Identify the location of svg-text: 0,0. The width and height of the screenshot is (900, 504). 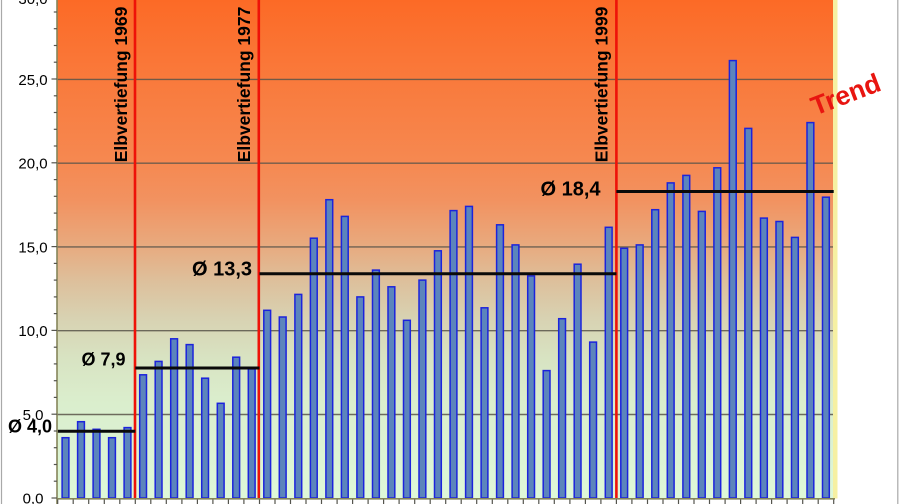
(33, 497).